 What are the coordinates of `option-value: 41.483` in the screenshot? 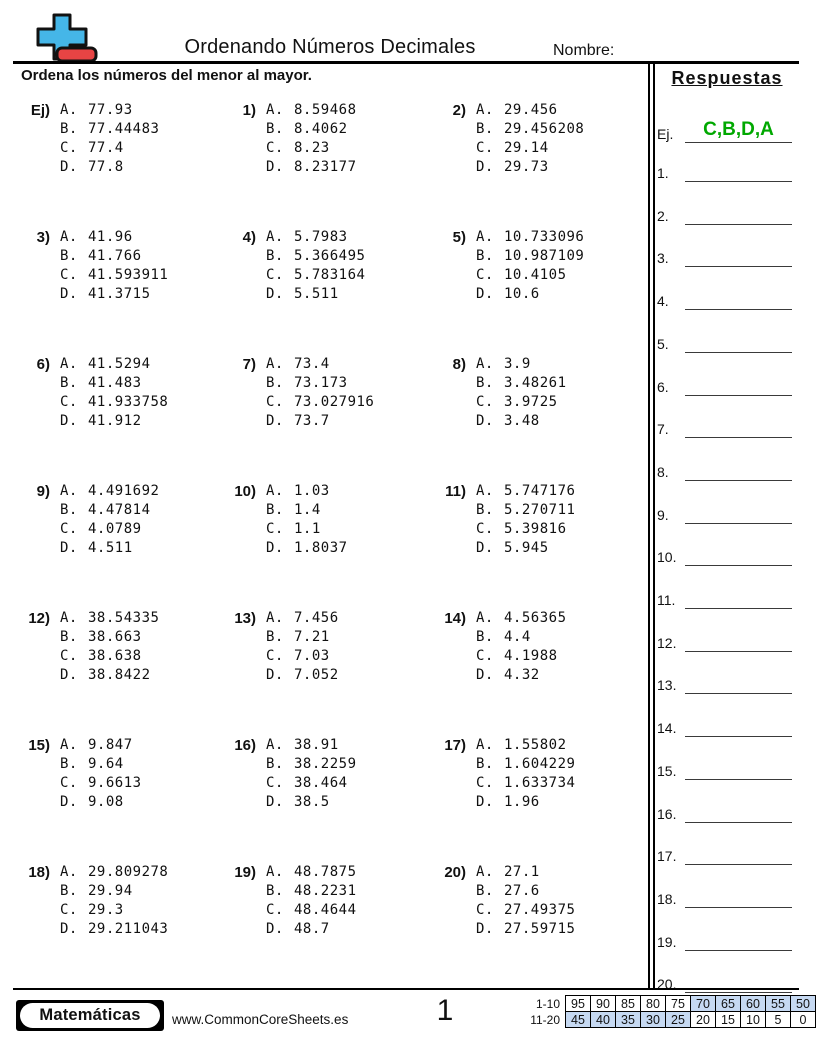 It's located at (115, 383).